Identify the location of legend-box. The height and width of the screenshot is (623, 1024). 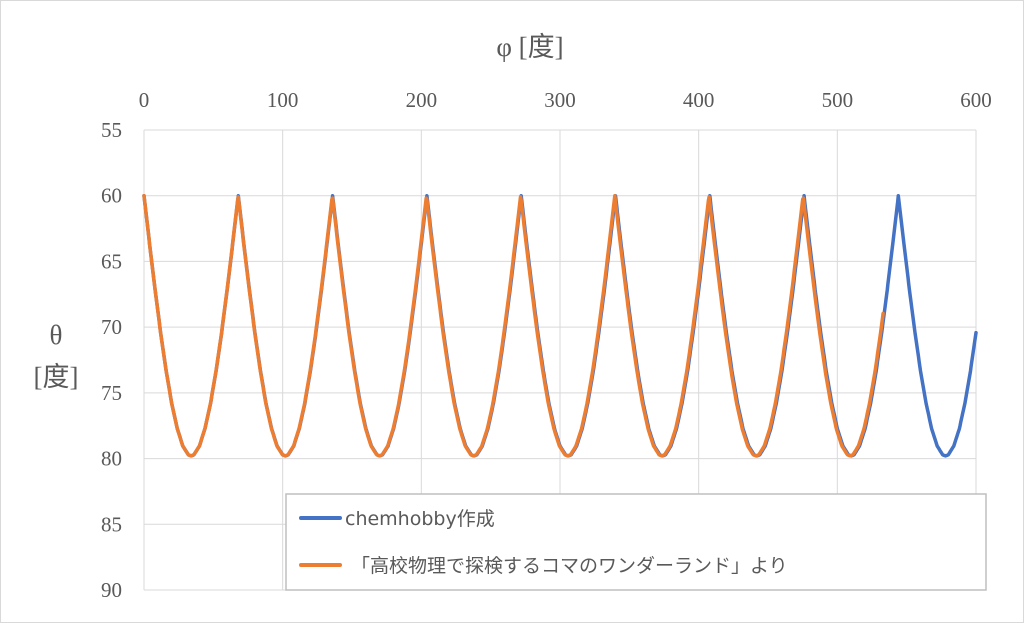
(636, 542).